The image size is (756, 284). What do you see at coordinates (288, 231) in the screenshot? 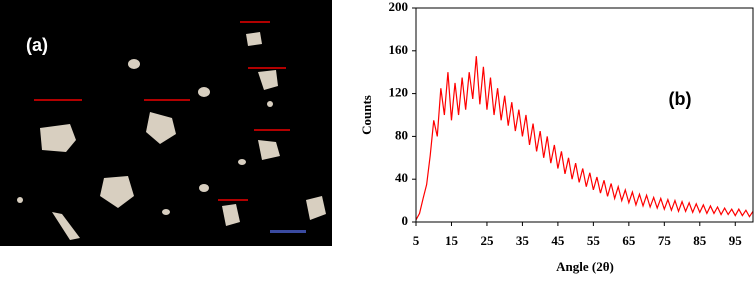
I see `scale-bar` at bounding box center [288, 231].